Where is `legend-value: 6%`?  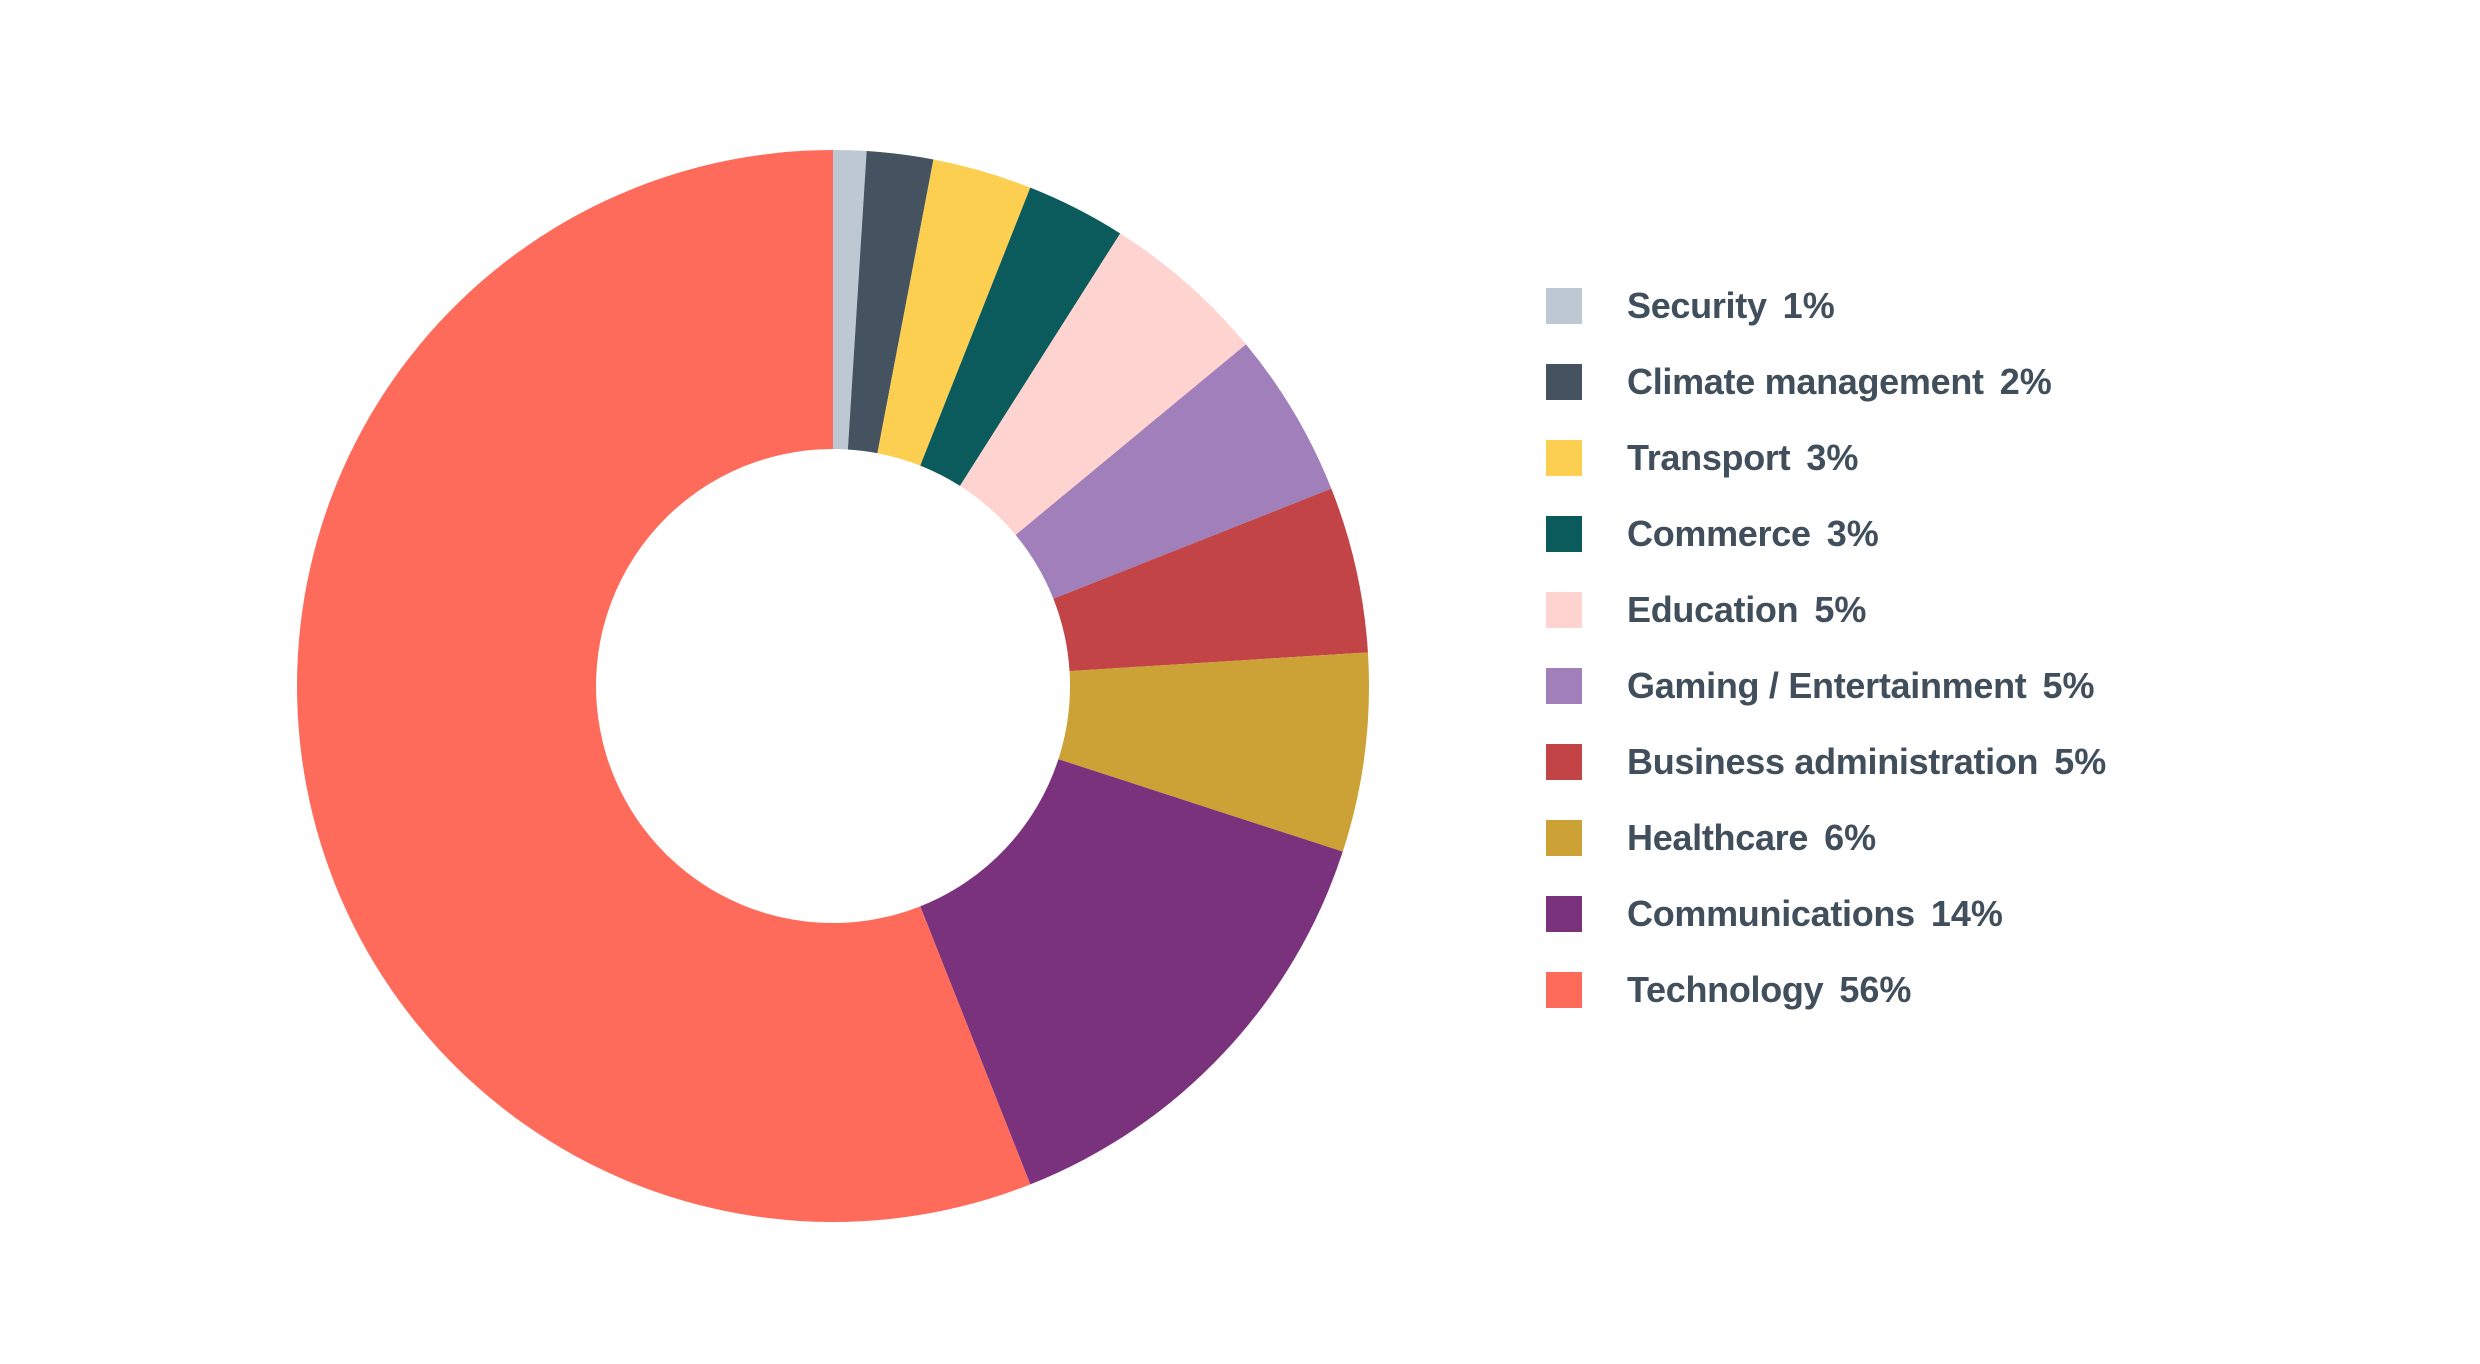
legend-value: 6% is located at coordinates (1850, 837).